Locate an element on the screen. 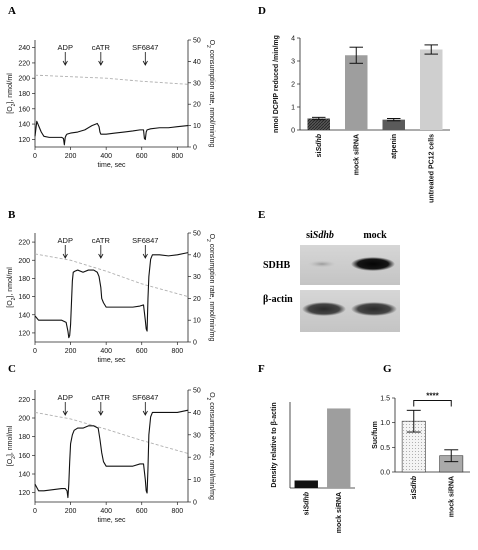 The height and width of the screenshot is (550, 478). significance-bracket is located at coordinates (432, 403).